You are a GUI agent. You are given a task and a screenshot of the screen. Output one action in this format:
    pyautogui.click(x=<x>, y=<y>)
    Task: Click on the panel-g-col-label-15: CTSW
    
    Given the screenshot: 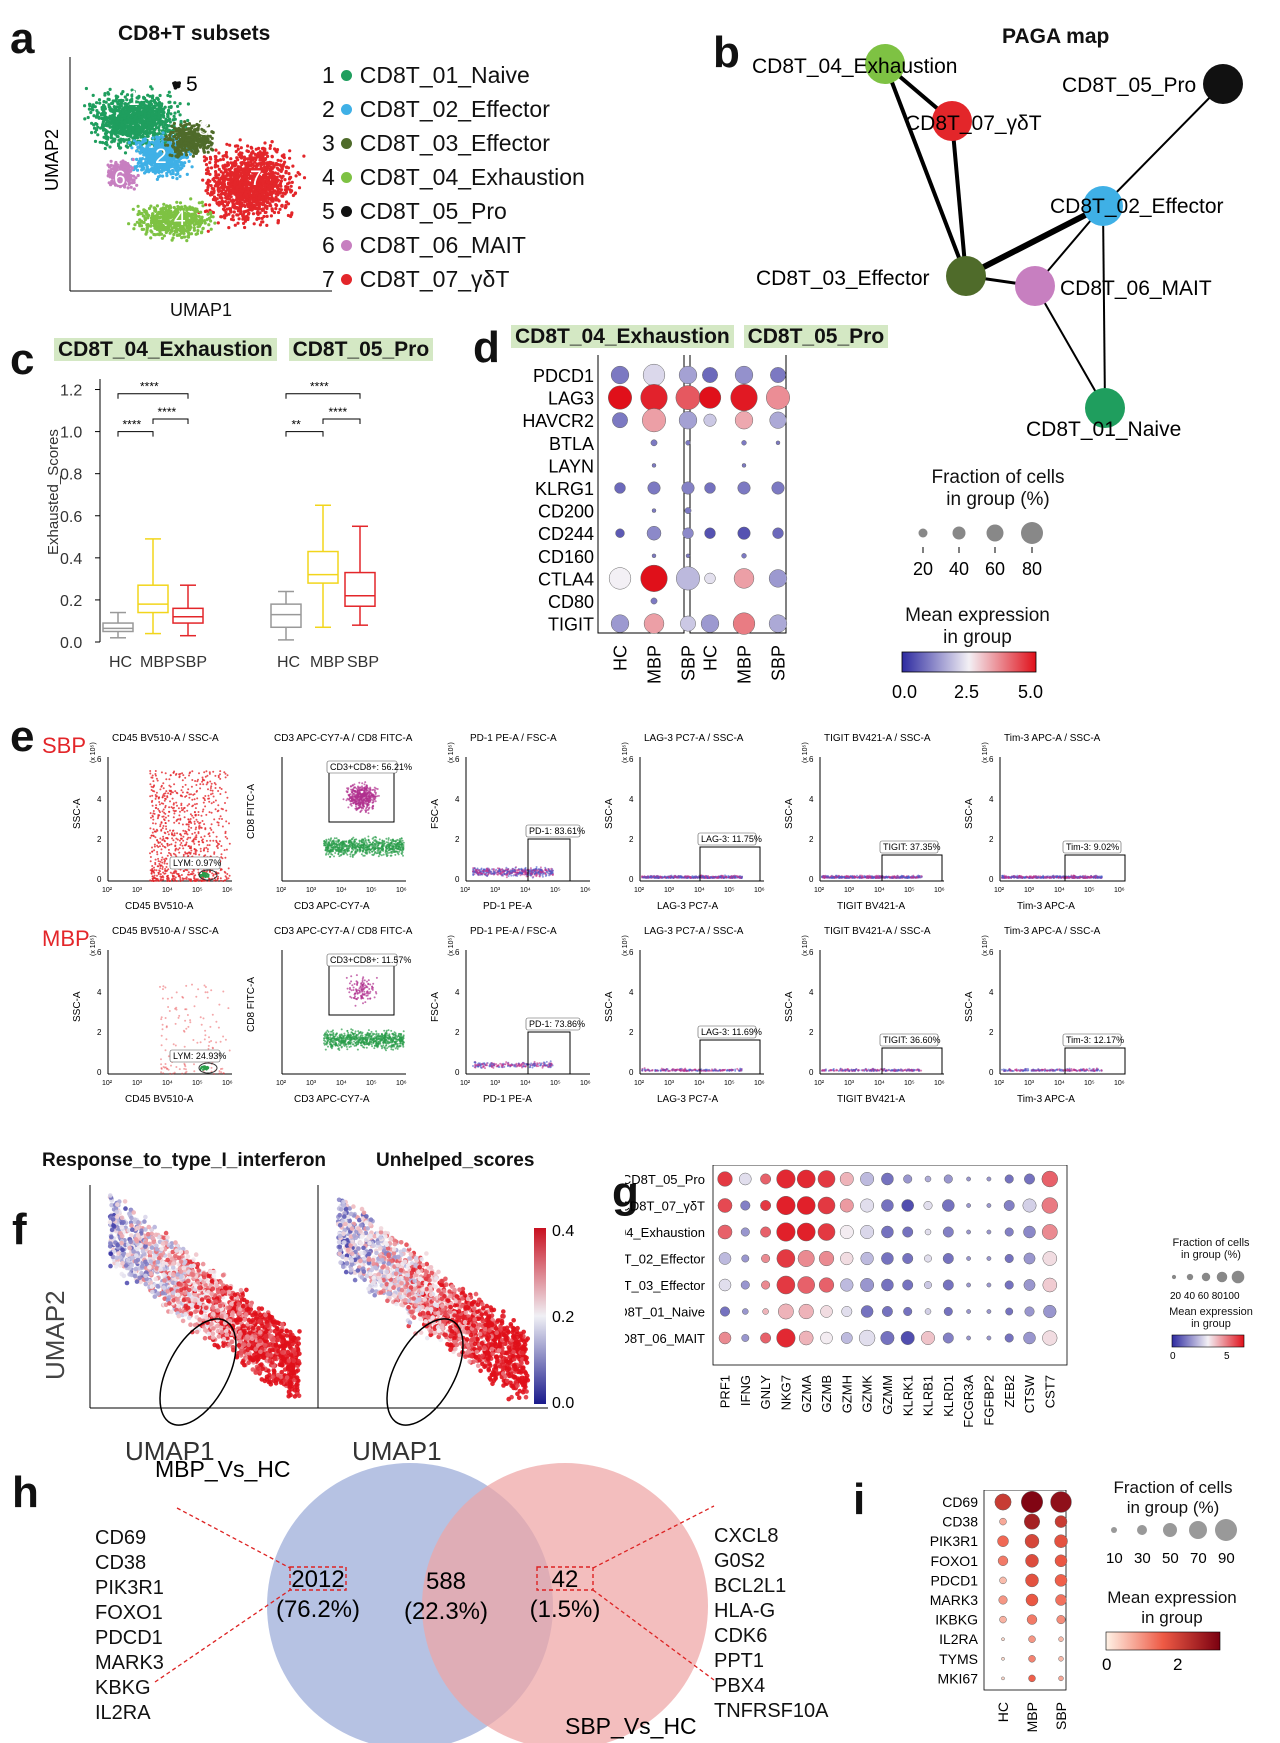 What is the action you would take?
    pyautogui.click(x=1029, y=1393)
    